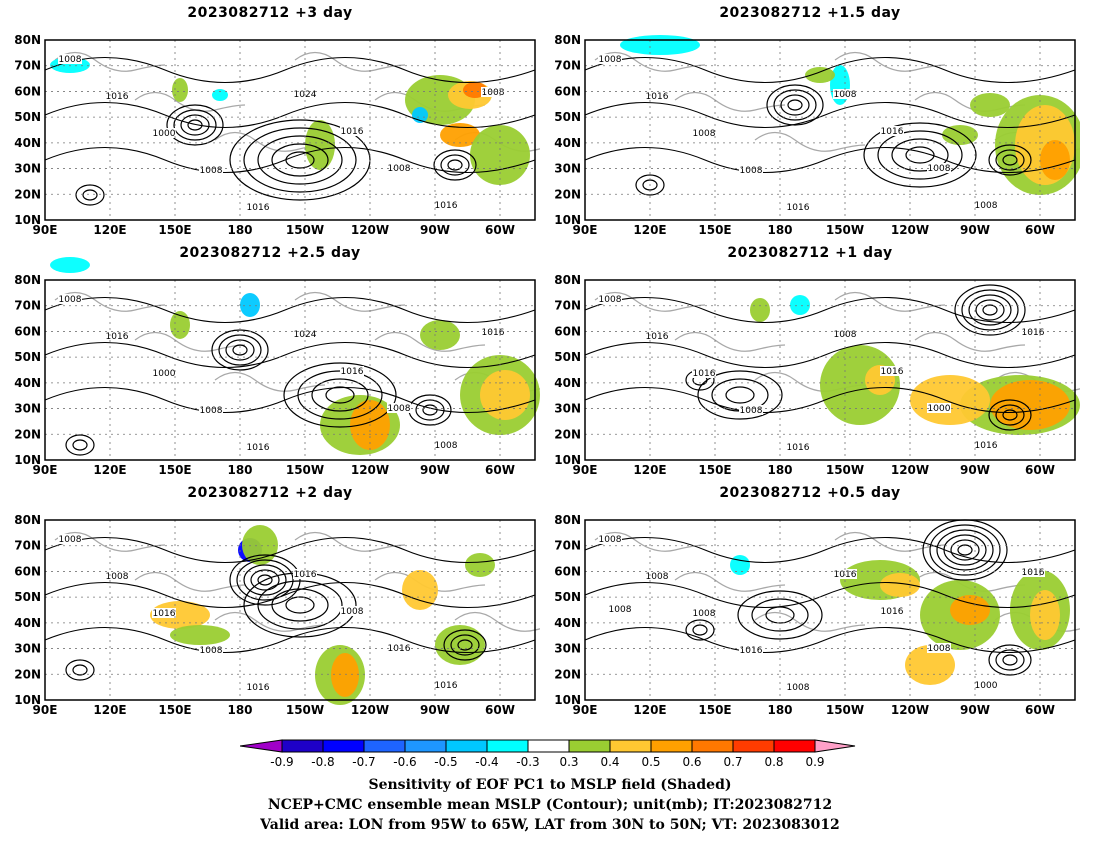 The width and height of the screenshot is (1100, 850). What do you see at coordinates (27, 280) in the screenshot?
I see `lat-tick-label: 80N` at bounding box center [27, 280].